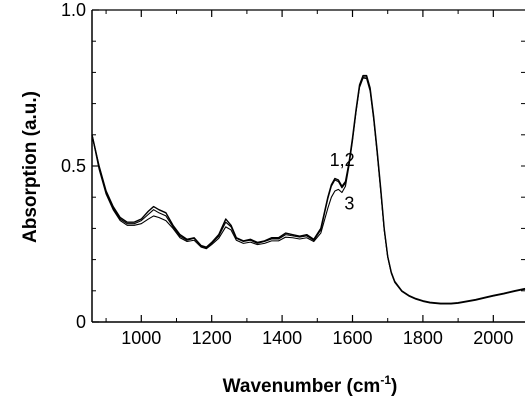  Describe the element at coordinates (73, 166) in the screenshot. I see `y-tick-label: 0.5` at that location.